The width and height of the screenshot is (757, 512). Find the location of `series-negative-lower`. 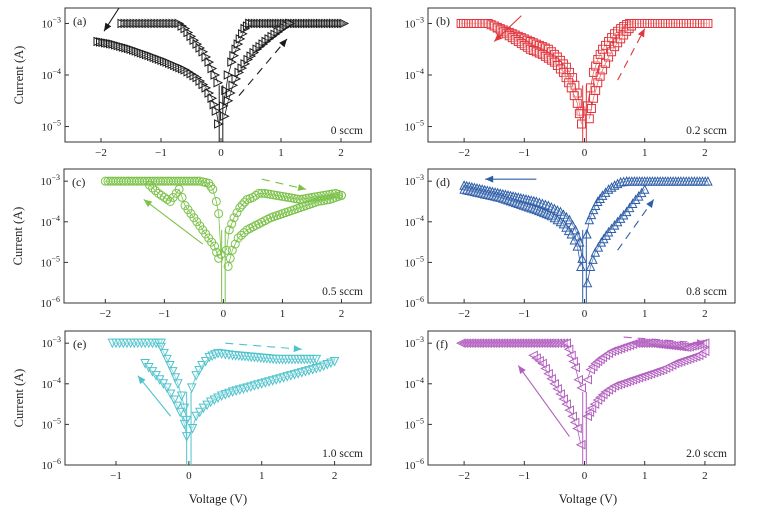

series-negative-lower is located at coordinates (557, 400).